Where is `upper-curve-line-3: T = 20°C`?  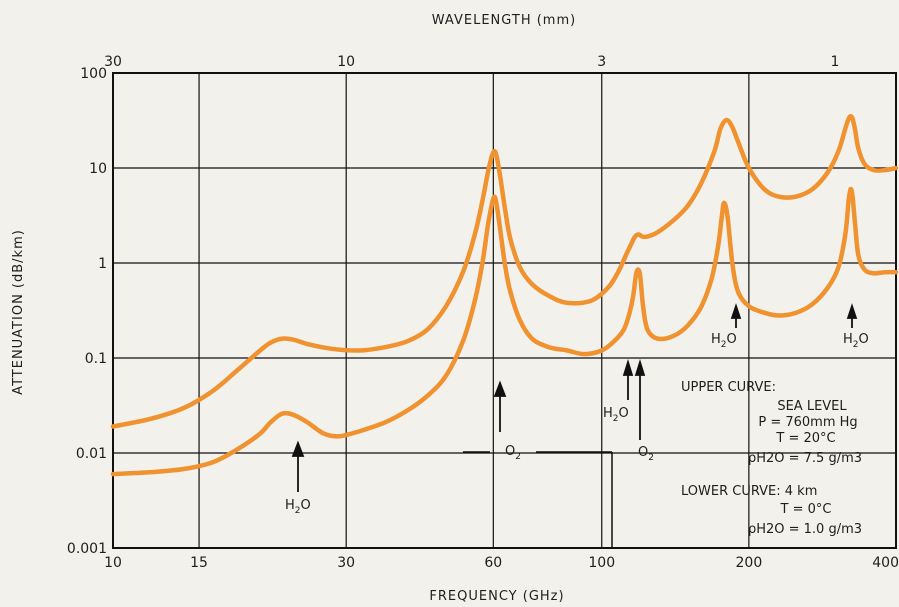
upper-curve-line-3: T = 20°C is located at coordinates (805, 438).